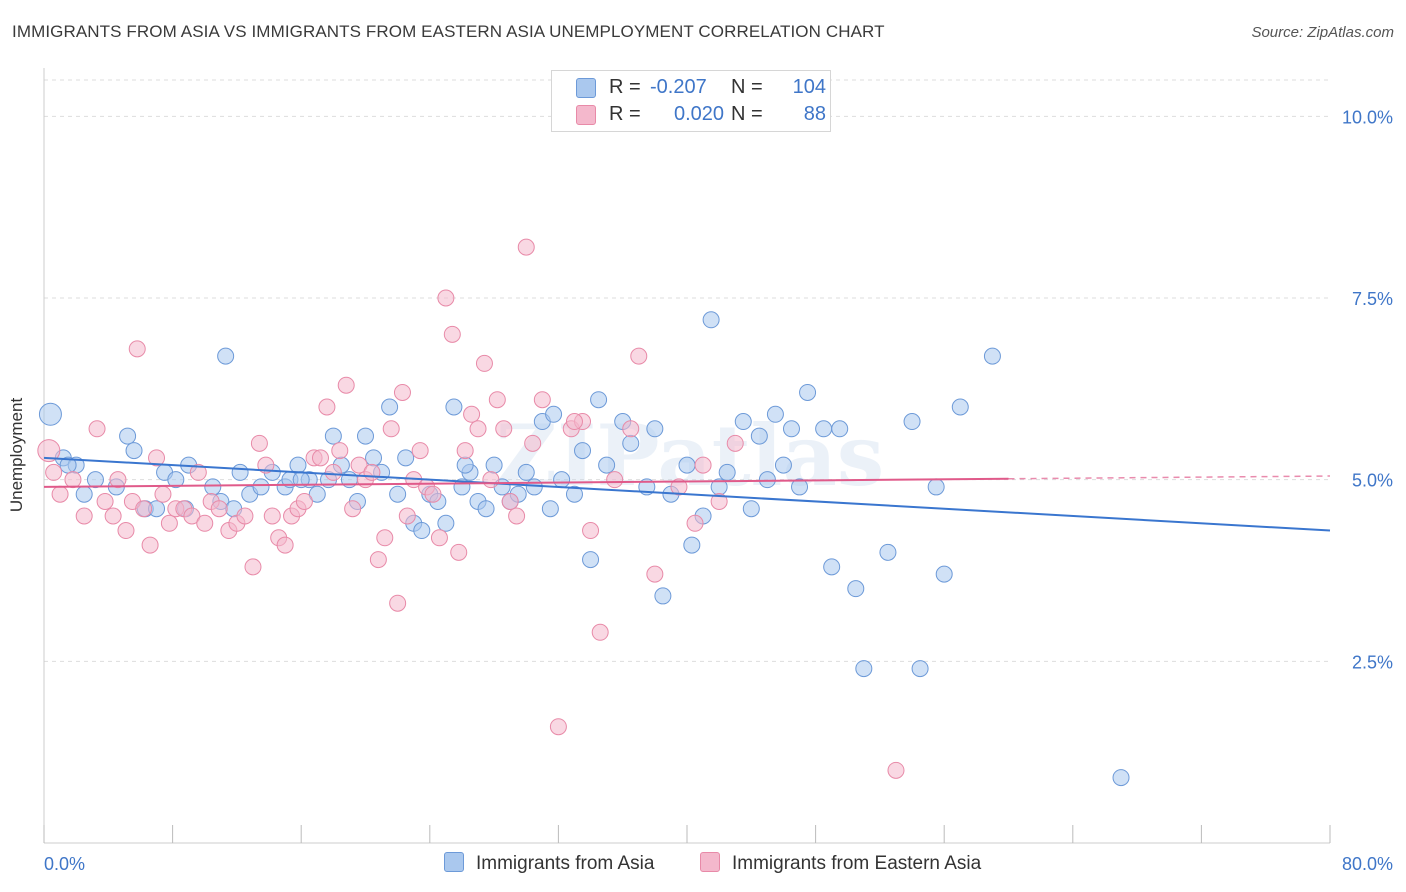 The image size is (1406, 892). I want to click on bottom-legend-eastern-asia: Immigrants from Eastern Asia, so click(840, 863).